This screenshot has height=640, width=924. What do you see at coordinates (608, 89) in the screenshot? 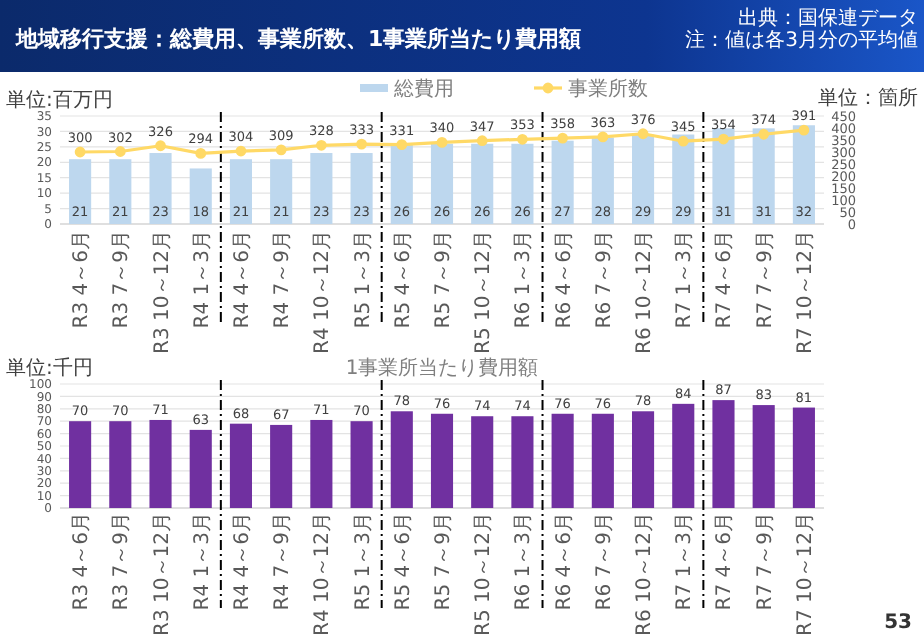
I see `legend-label: 事業所数` at bounding box center [608, 89].